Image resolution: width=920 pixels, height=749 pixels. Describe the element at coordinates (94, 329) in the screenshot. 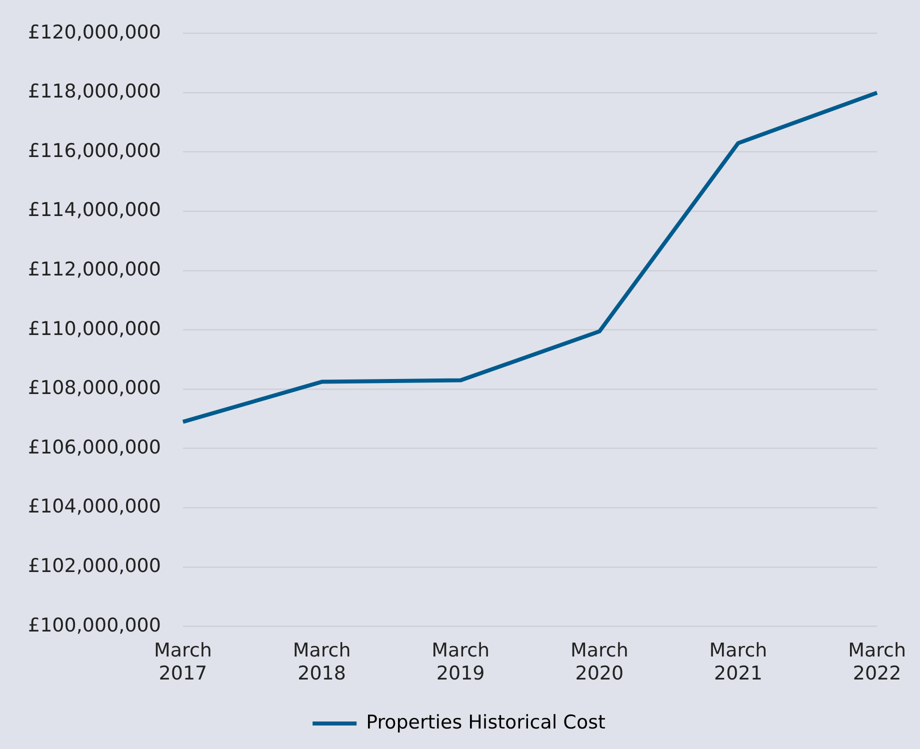

I see `y-tick-label: £110,000,000` at that location.